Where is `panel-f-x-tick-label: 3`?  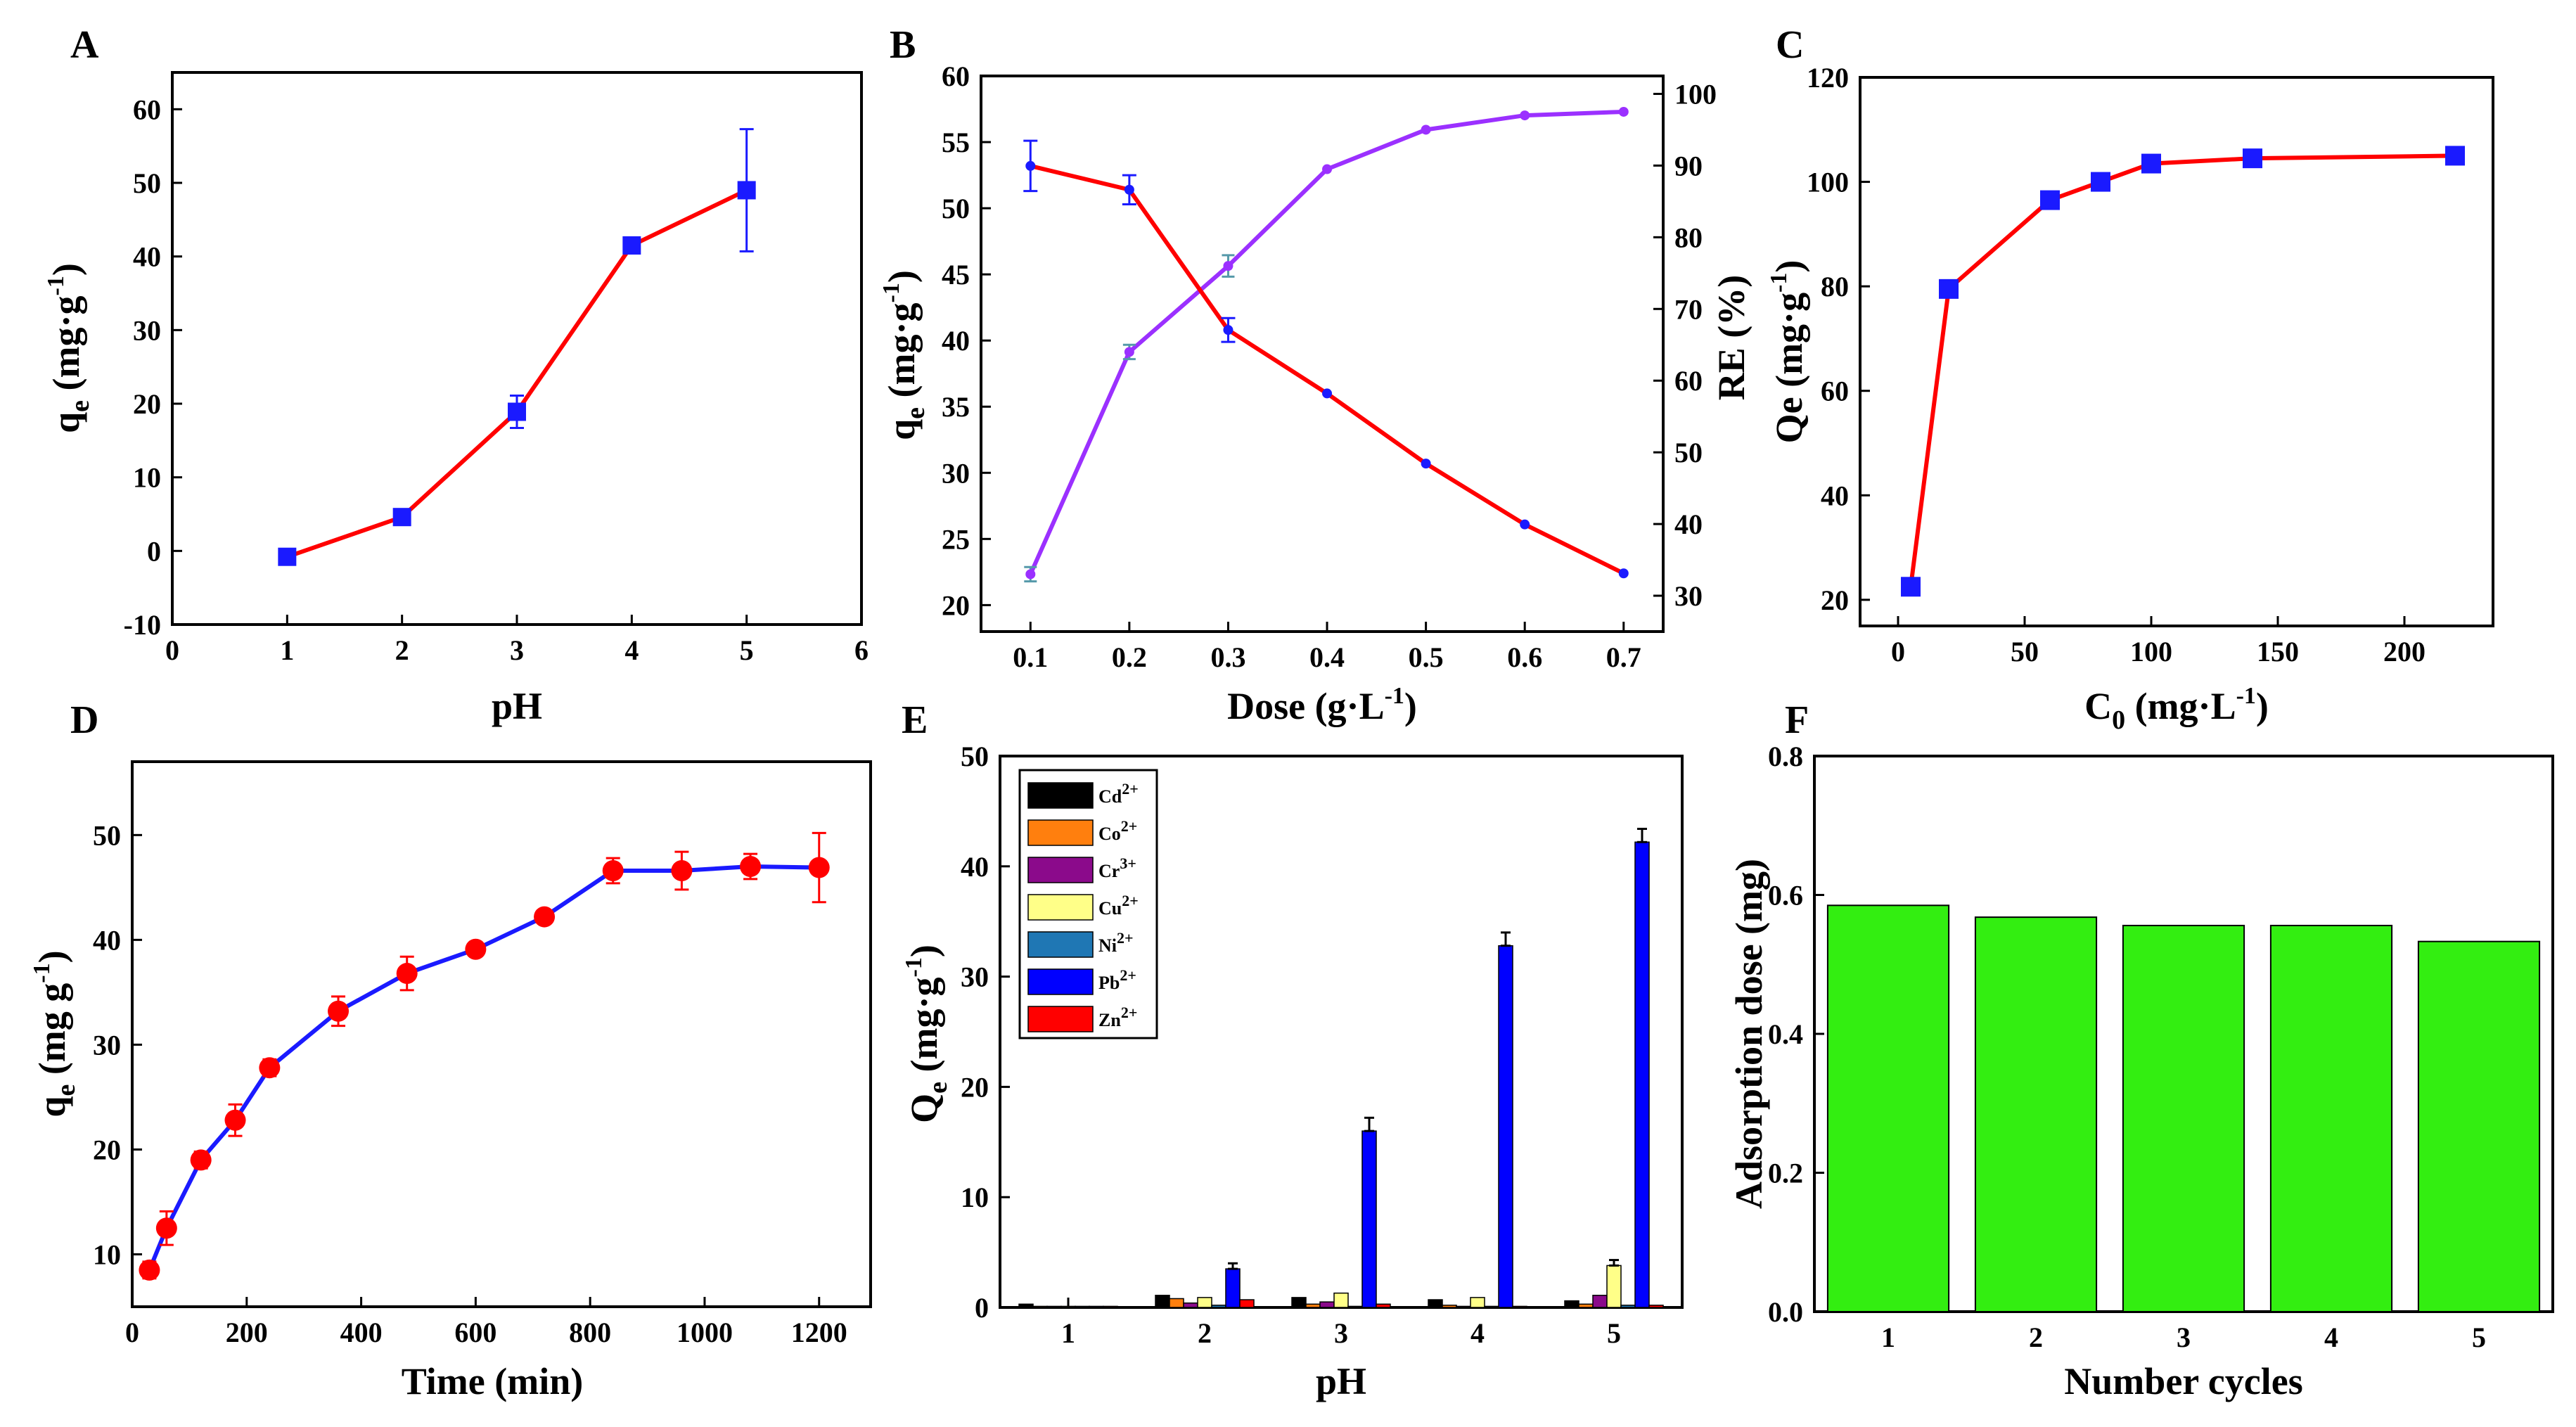 panel-f-x-tick-label: 3 is located at coordinates (2184, 1337).